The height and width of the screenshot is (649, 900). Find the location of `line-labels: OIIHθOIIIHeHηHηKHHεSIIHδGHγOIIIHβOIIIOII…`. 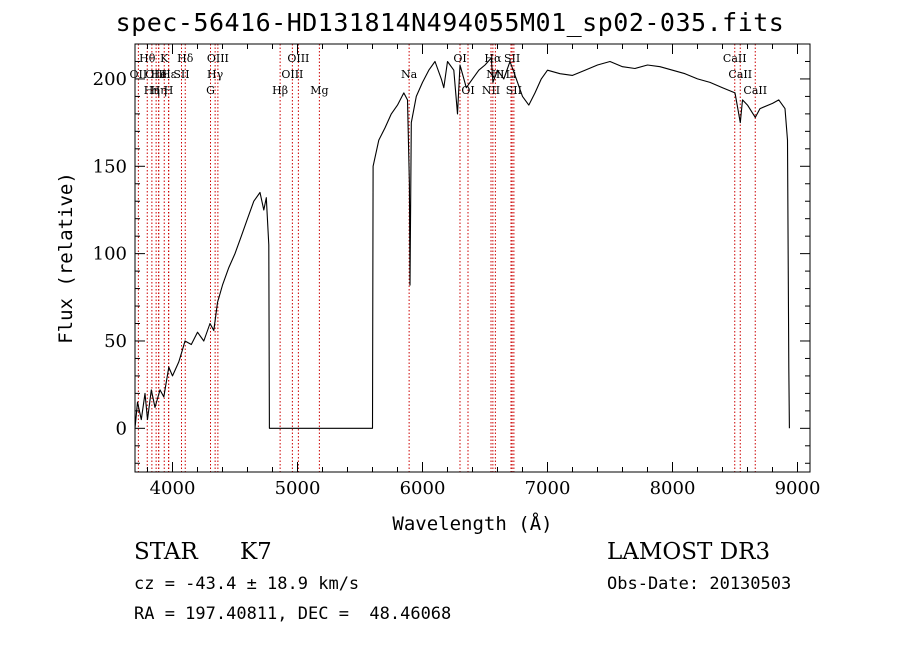

line-labels: OIIHθOIIIHeHηHηKHHεSIIHδGHγOIIIHβOIIIOII… is located at coordinates (449, 74).